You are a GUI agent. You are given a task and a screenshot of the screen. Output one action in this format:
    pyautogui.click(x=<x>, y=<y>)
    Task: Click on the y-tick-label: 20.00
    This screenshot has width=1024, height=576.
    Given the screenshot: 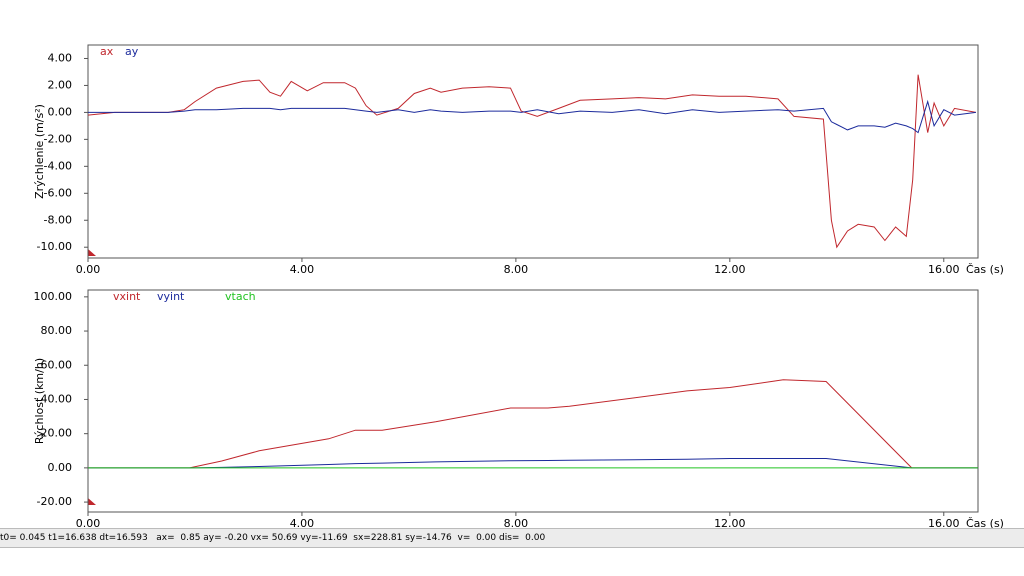 What is the action you would take?
    pyautogui.click(x=57, y=433)
    